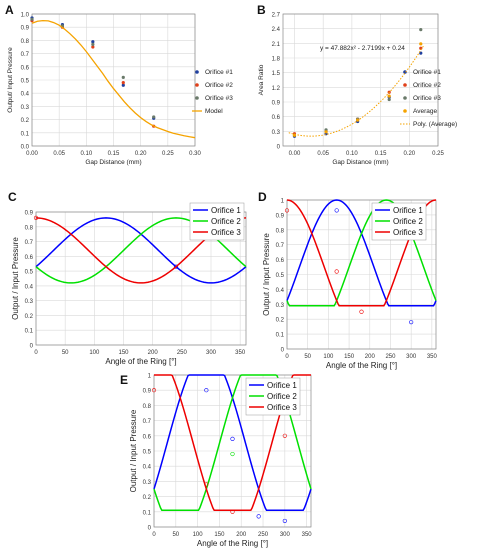  What do you see at coordinates (59, 154) in the screenshot?
I see `x-tick-label: 0.05` at bounding box center [59, 154].